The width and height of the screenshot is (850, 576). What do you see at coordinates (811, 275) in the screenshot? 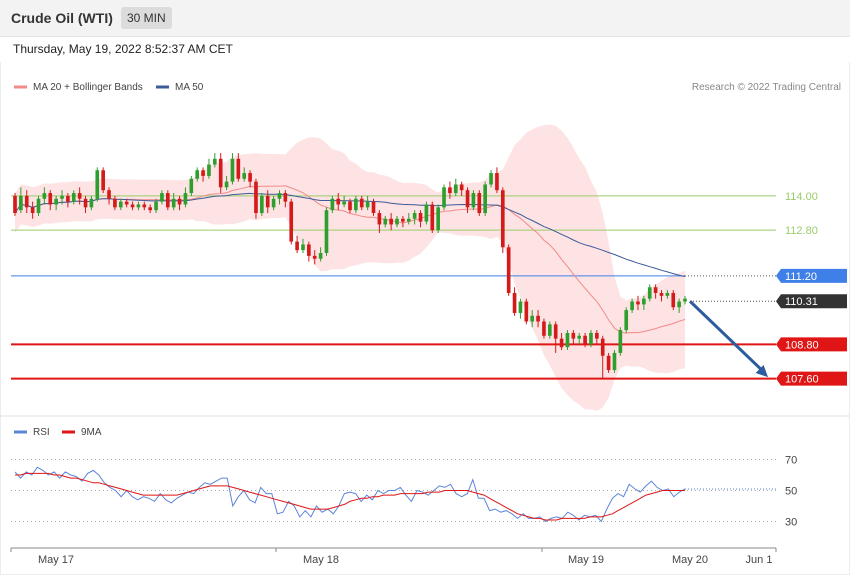
I see `pivot-label-box` at bounding box center [811, 275].